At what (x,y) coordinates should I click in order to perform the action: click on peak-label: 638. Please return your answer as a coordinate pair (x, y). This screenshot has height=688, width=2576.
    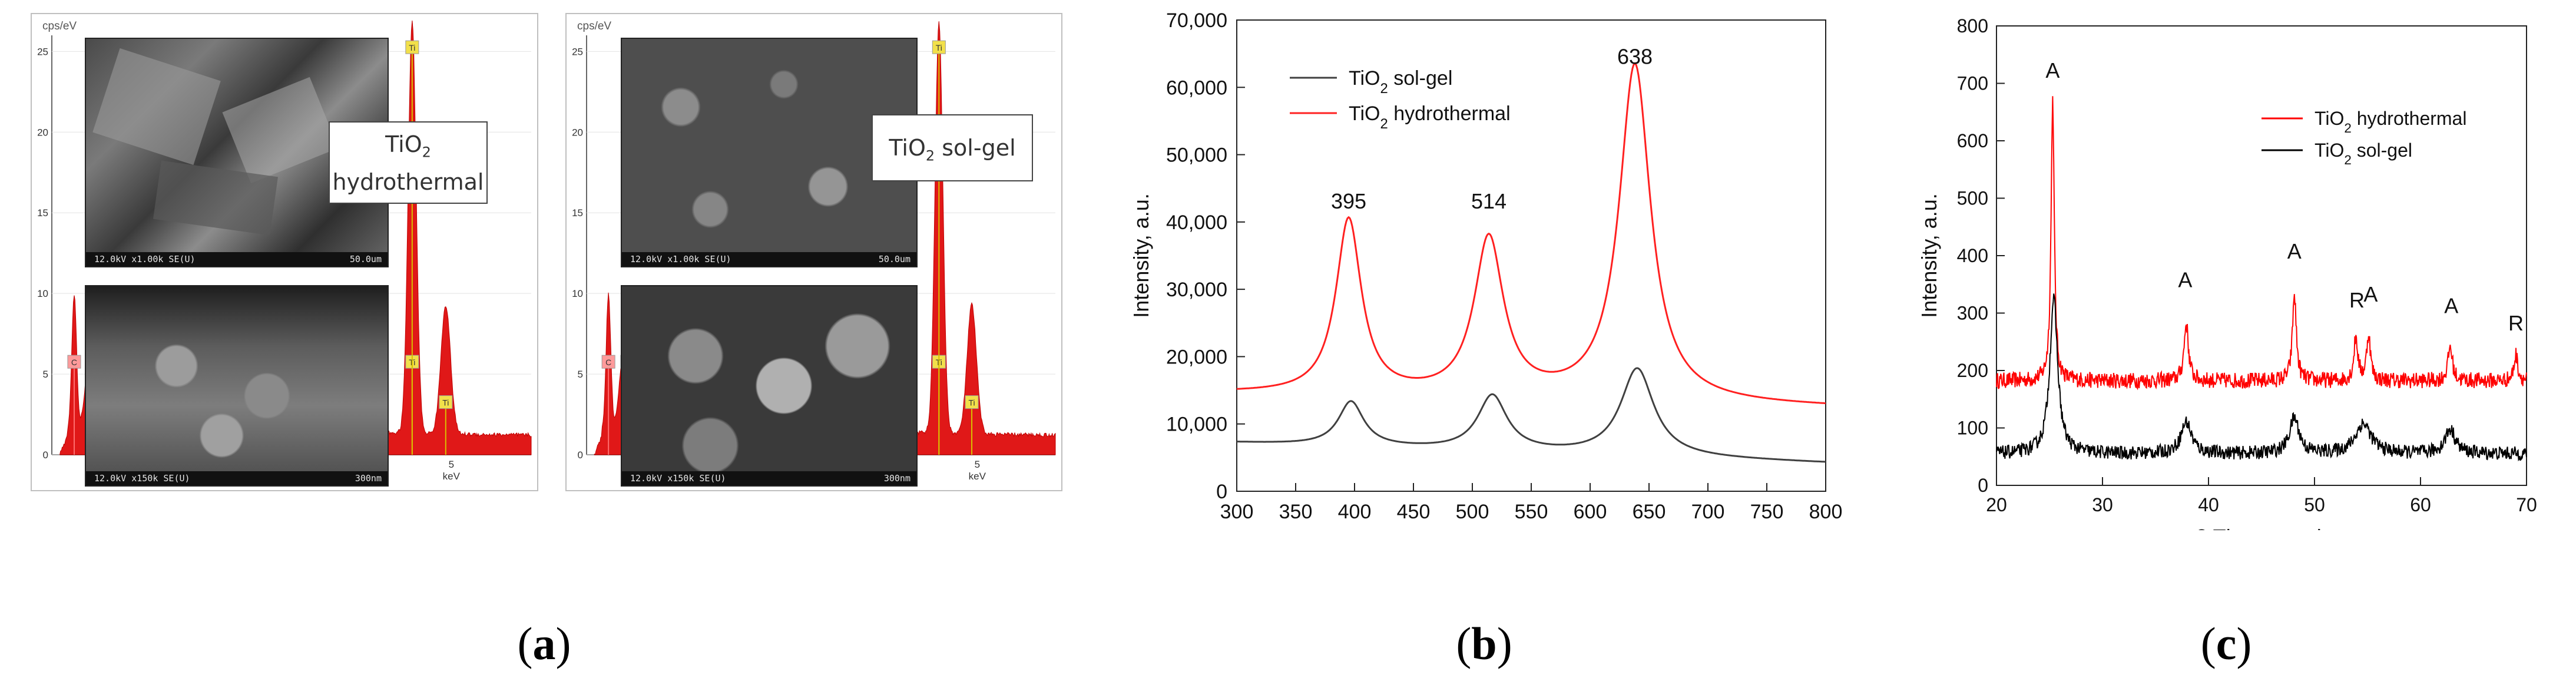
    Looking at the image, I should click on (1635, 56).